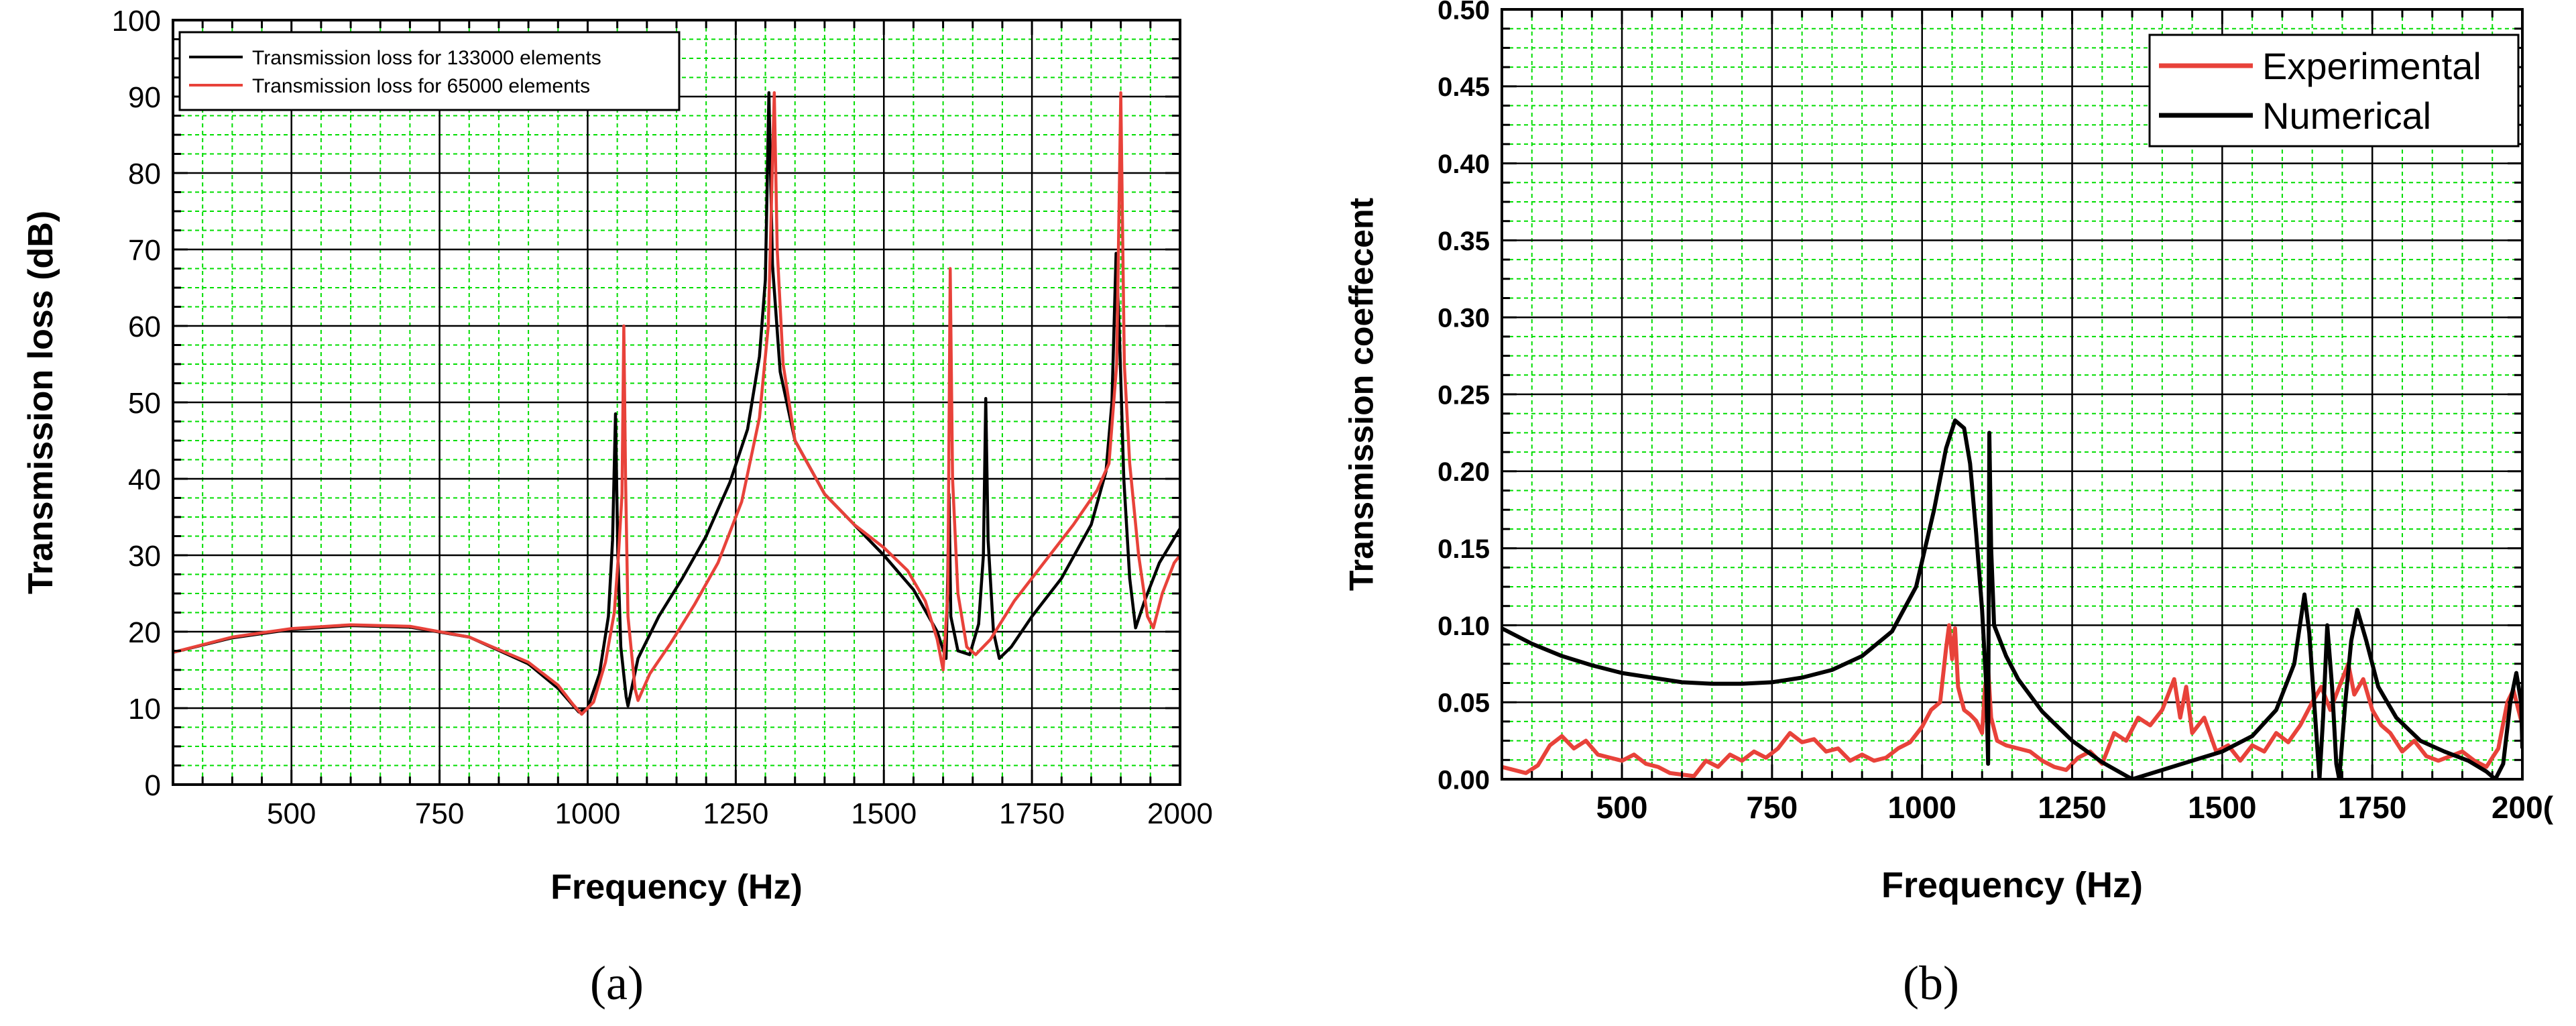  Describe the element at coordinates (1464, 241) in the screenshot. I see `y-tick-label: 0.35` at that location.